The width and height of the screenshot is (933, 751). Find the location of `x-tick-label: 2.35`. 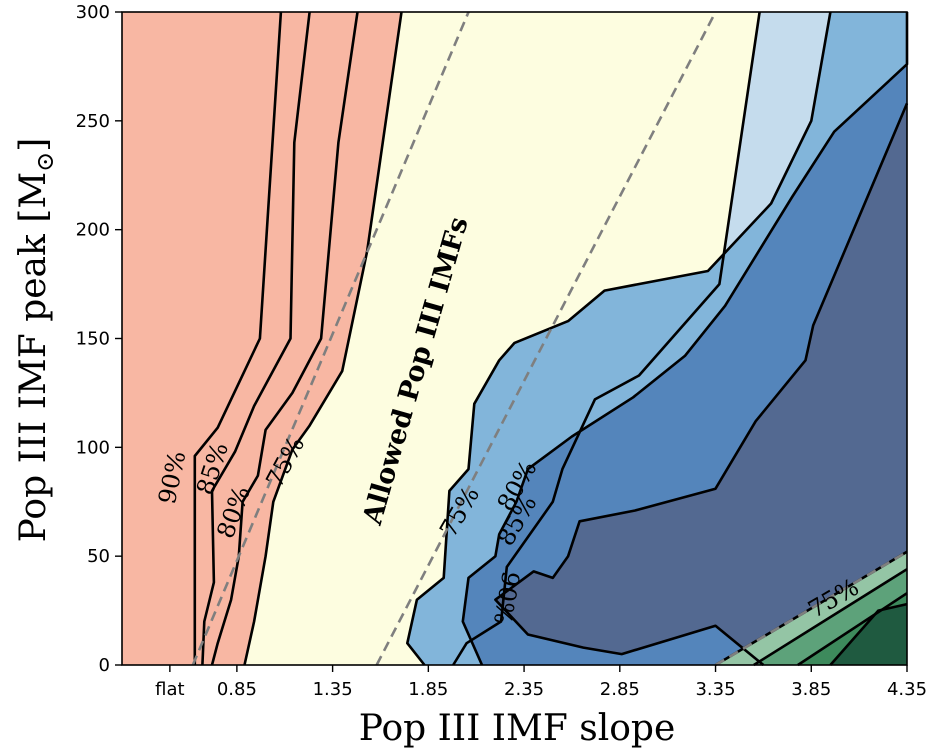

x-tick-label: 2.35 is located at coordinates (524, 689).